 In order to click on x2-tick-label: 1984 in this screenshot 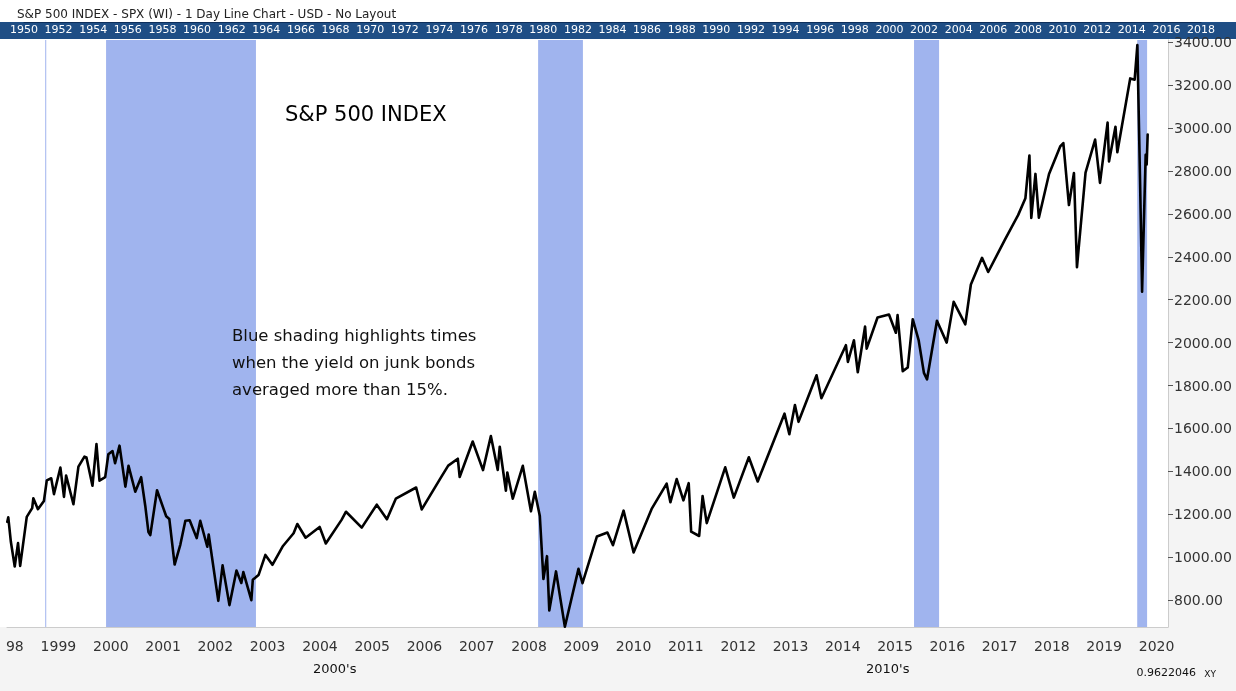, I will do `click(612, 29)`.